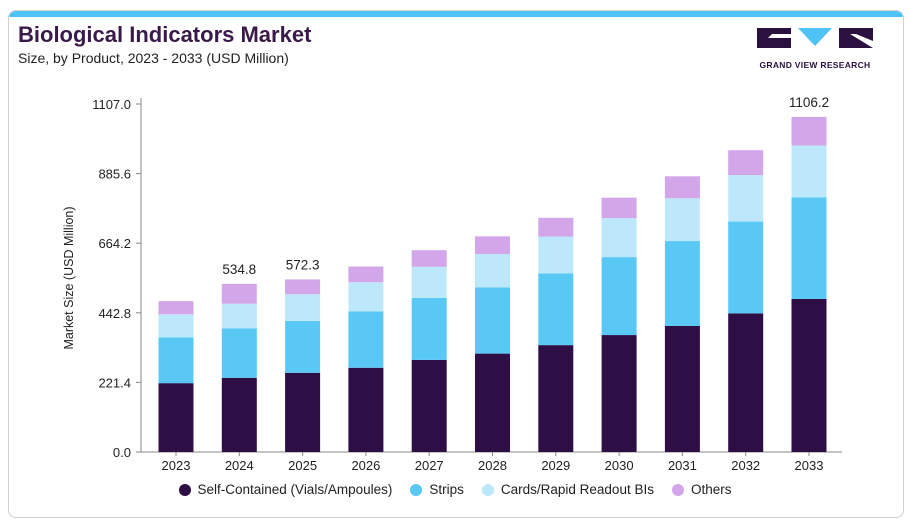  I want to click on logo-notch-right, so click(861, 41).